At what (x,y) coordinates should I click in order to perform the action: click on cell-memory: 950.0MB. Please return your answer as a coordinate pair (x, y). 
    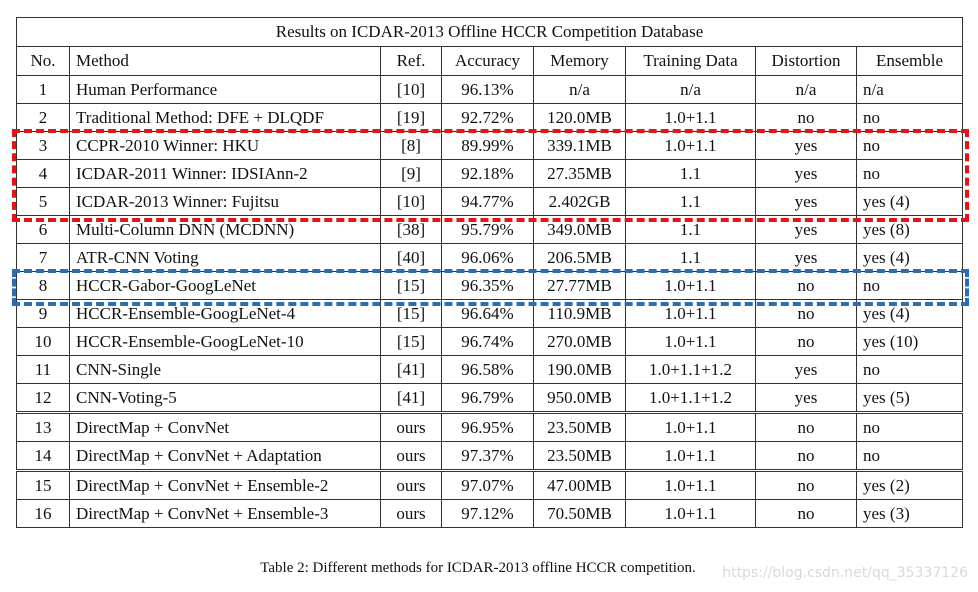
    Looking at the image, I should click on (579, 398).